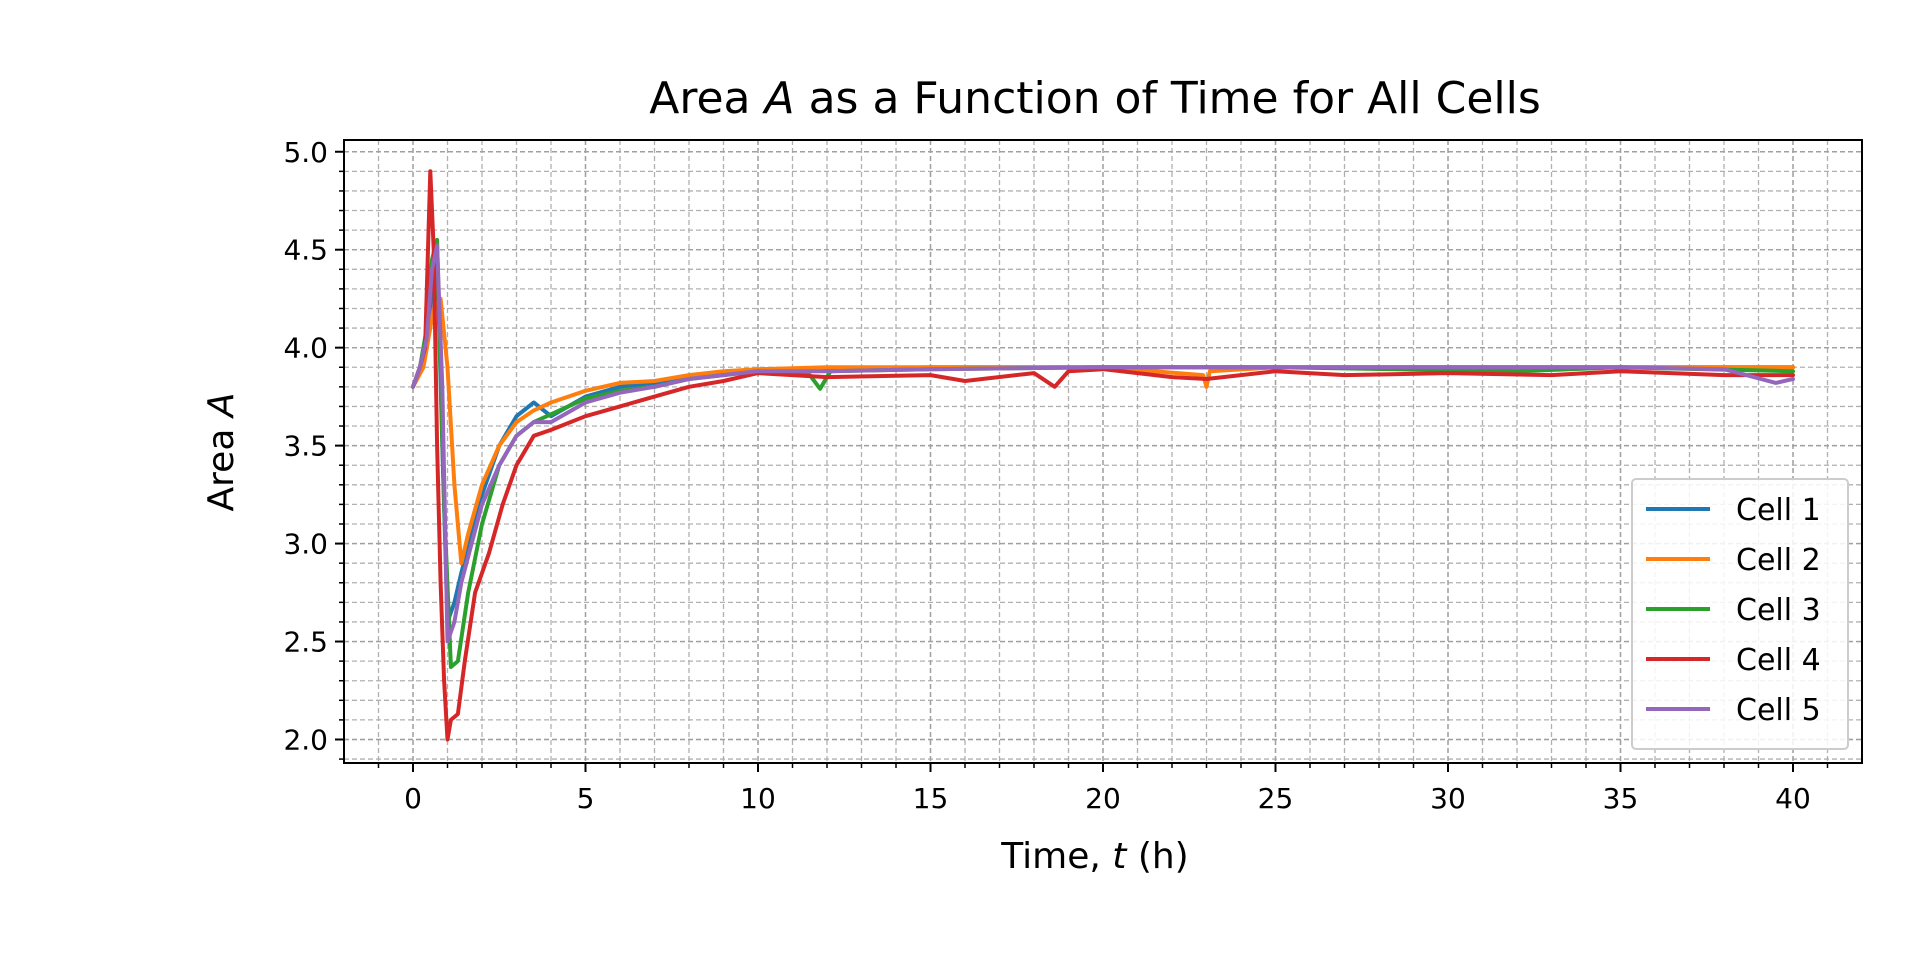 The image size is (1920, 967). I want to click on x-tick-label: 40, so click(1793, 798).